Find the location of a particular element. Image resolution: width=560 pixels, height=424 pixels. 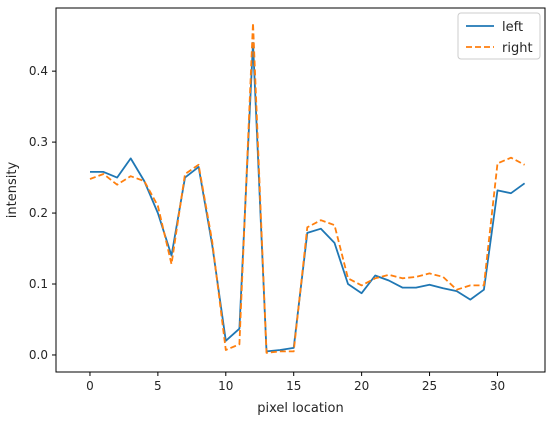

x-tick-label: 15 is located at coordinates (293, 386).